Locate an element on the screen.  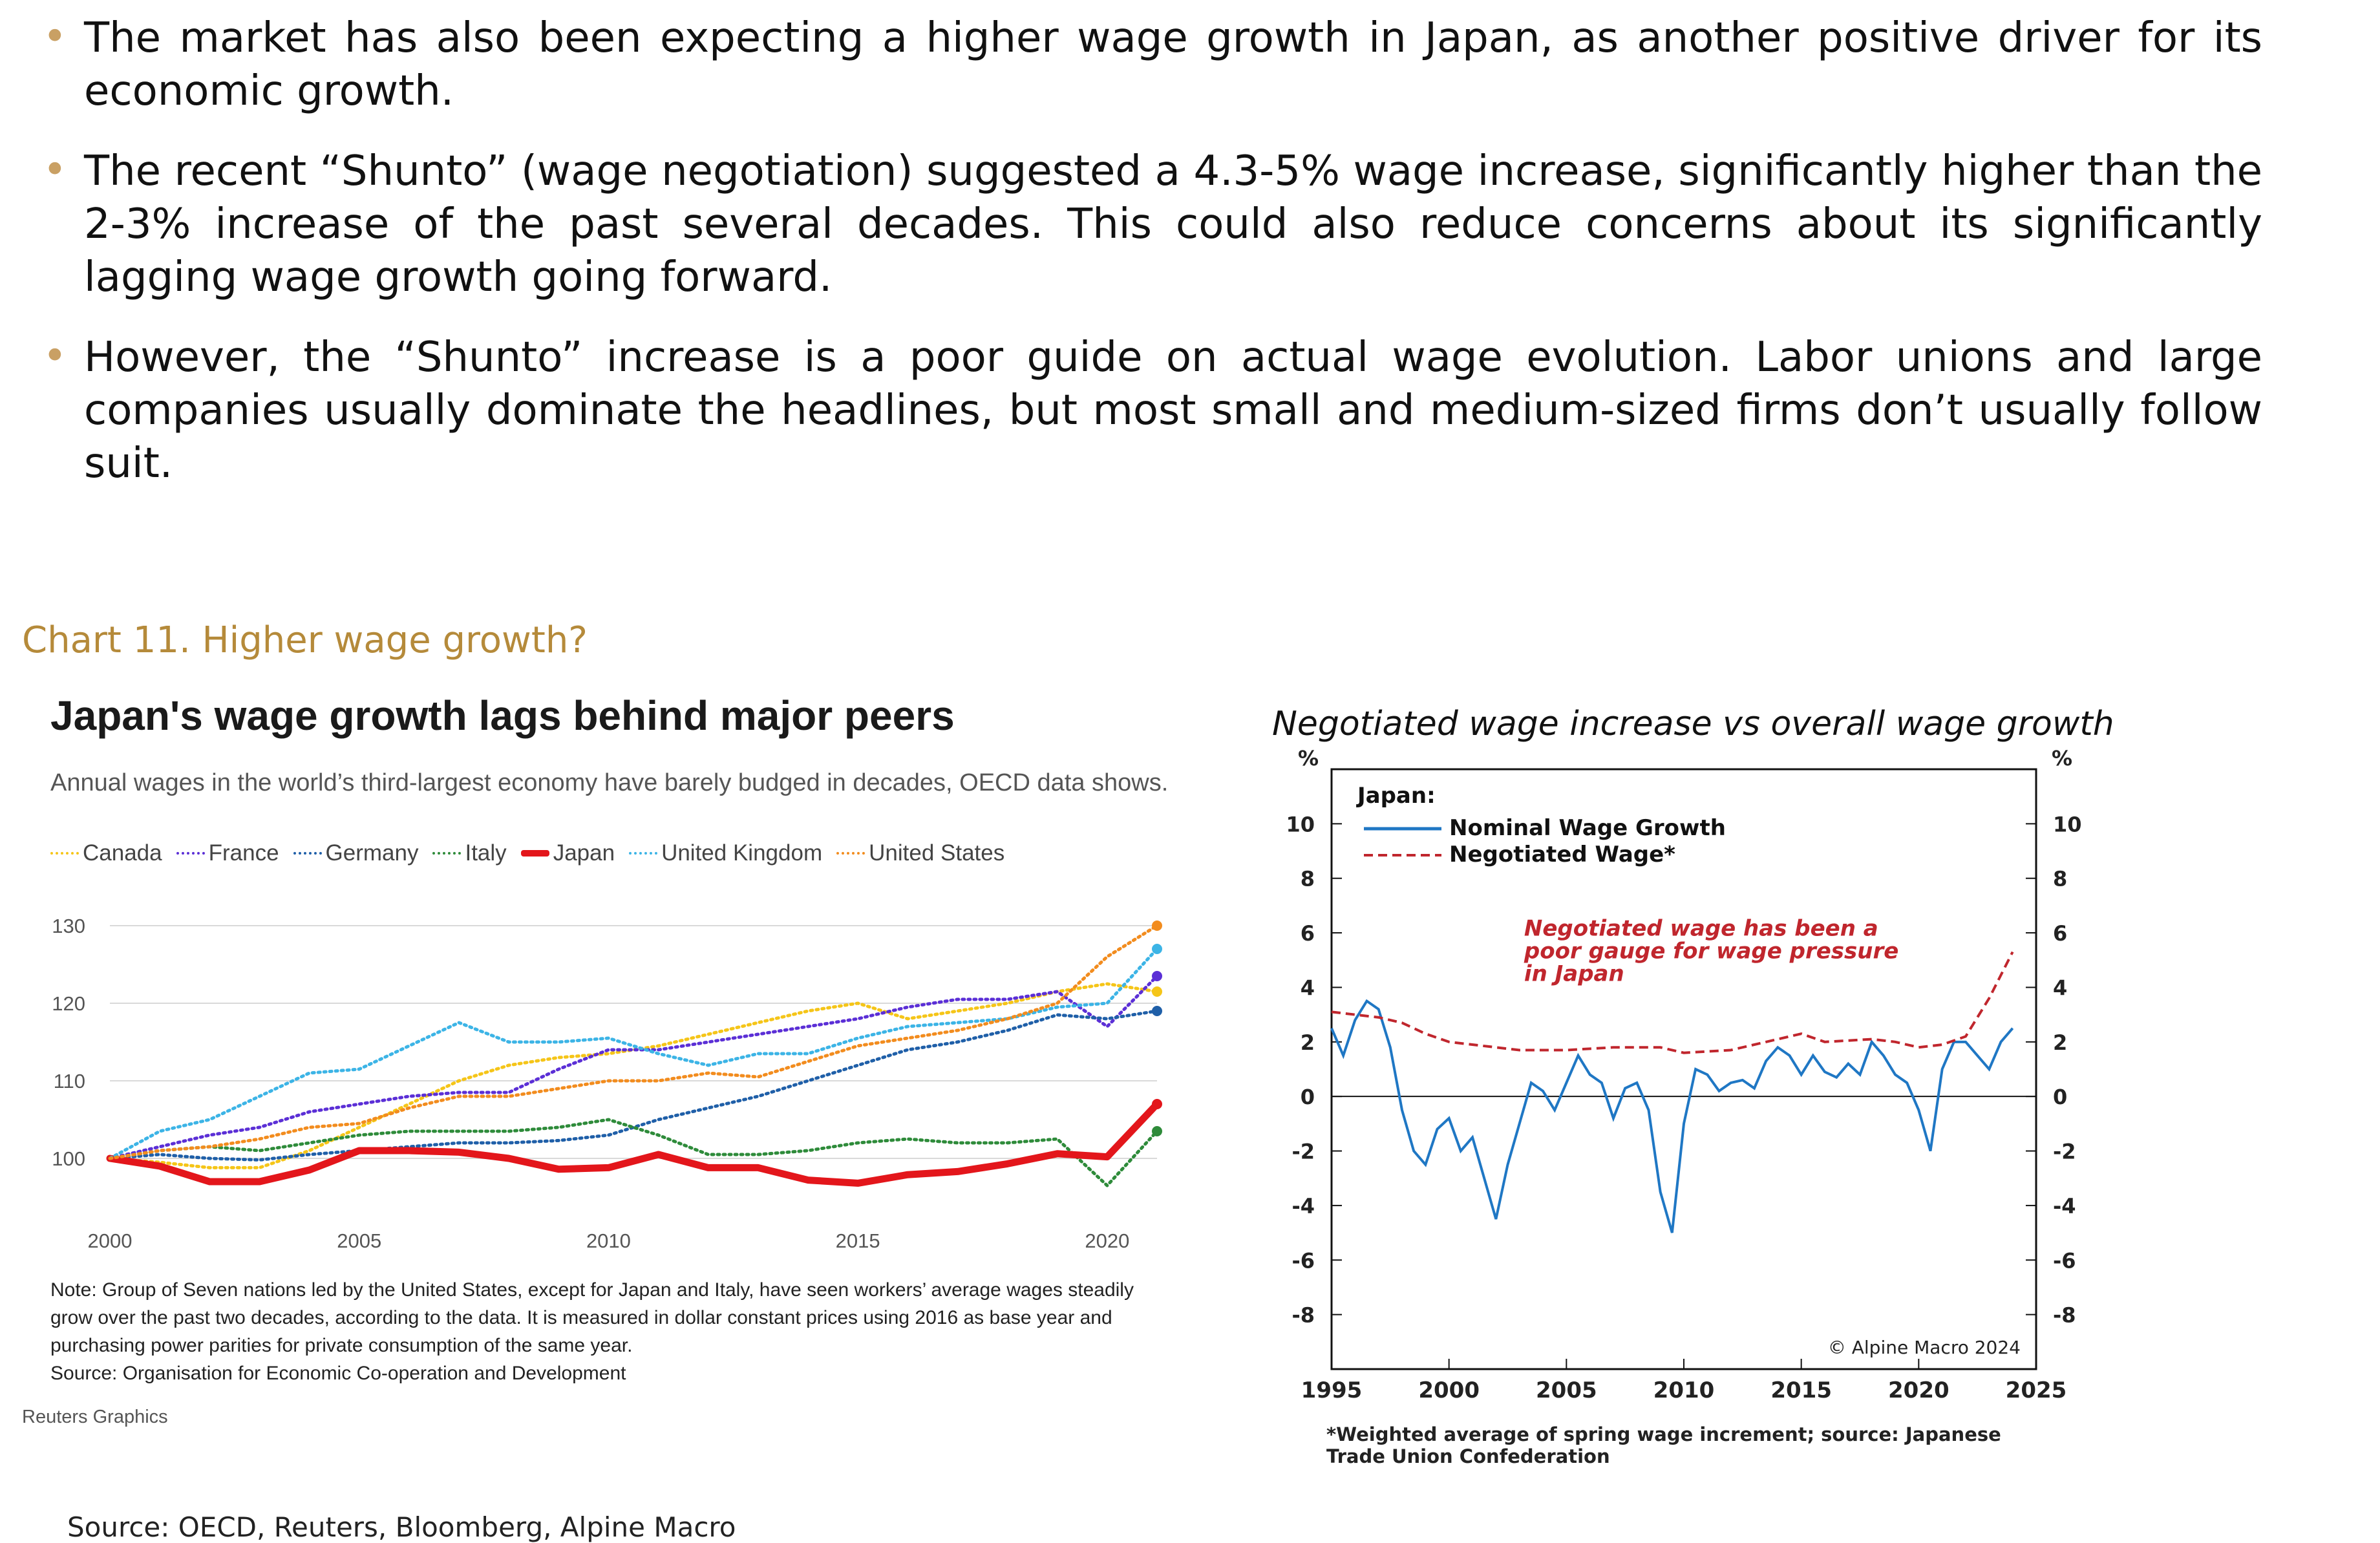
left-chart-plot: 100 110 120 130 2000 2005 2010 2015 2020 is located at coordinates (607, 1084).